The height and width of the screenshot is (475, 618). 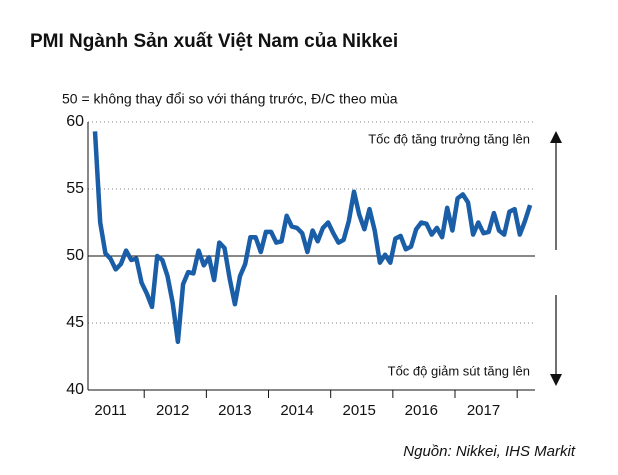 I want to click on x-tick-label: 2015, so click(x=358, y=410).